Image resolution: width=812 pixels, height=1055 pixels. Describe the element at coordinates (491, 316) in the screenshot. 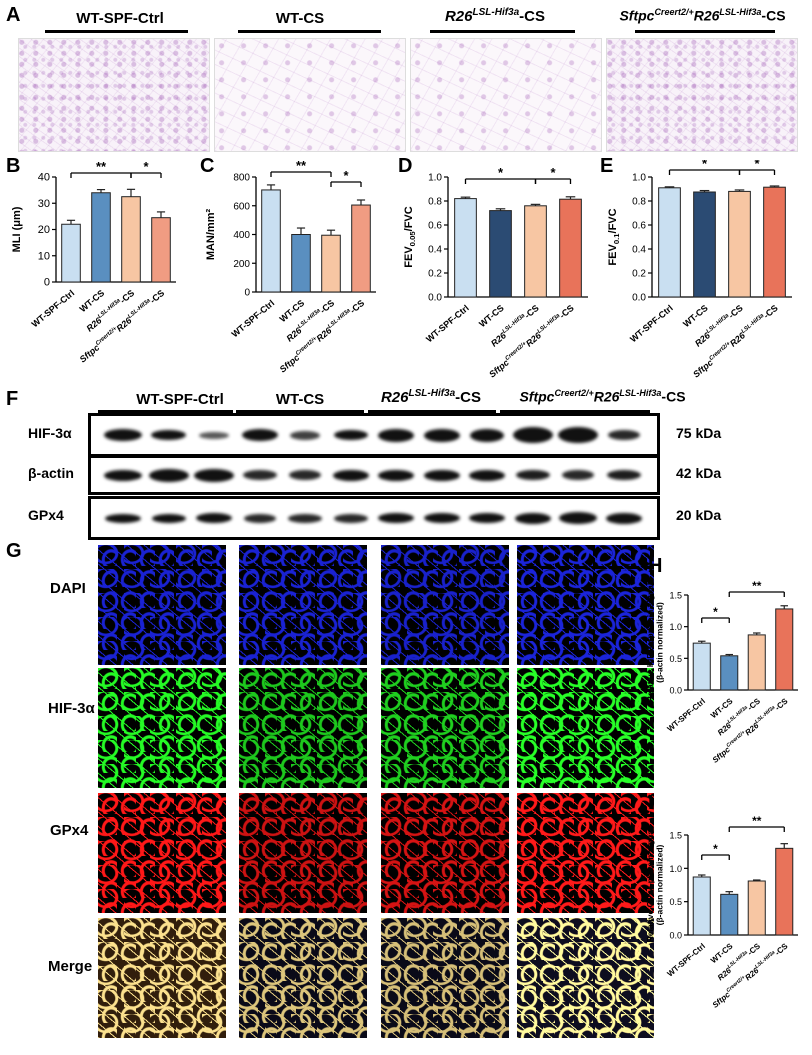

I see `tick-label-x: WT-CS` at that location.